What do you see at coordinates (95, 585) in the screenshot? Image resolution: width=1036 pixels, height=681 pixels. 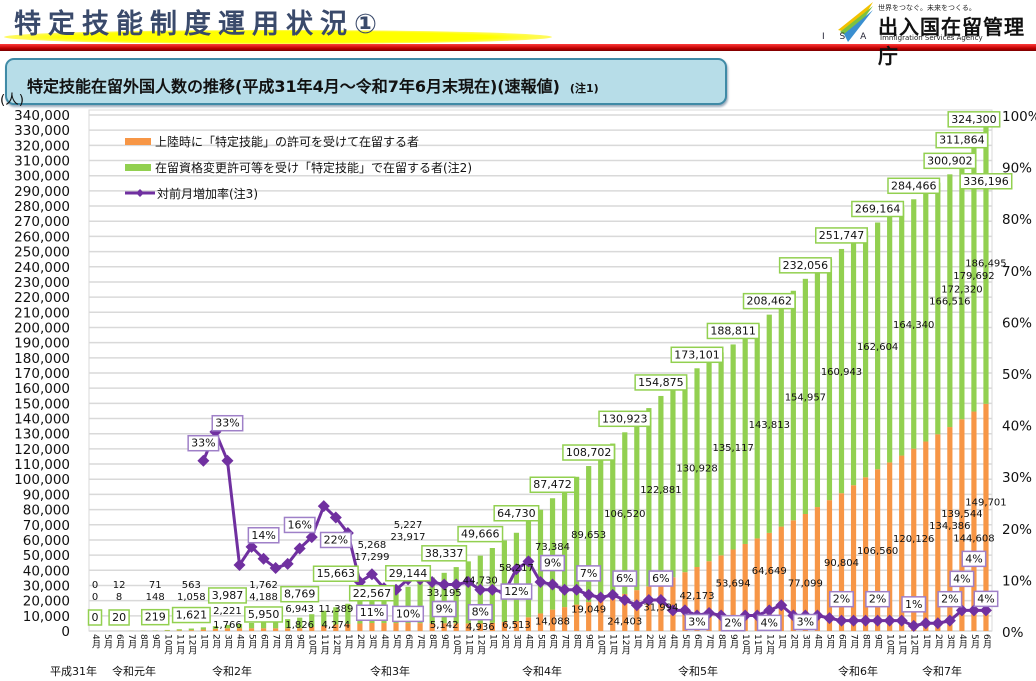 I see `landing-value-label-group: 0` at bounding box center [95, 585].